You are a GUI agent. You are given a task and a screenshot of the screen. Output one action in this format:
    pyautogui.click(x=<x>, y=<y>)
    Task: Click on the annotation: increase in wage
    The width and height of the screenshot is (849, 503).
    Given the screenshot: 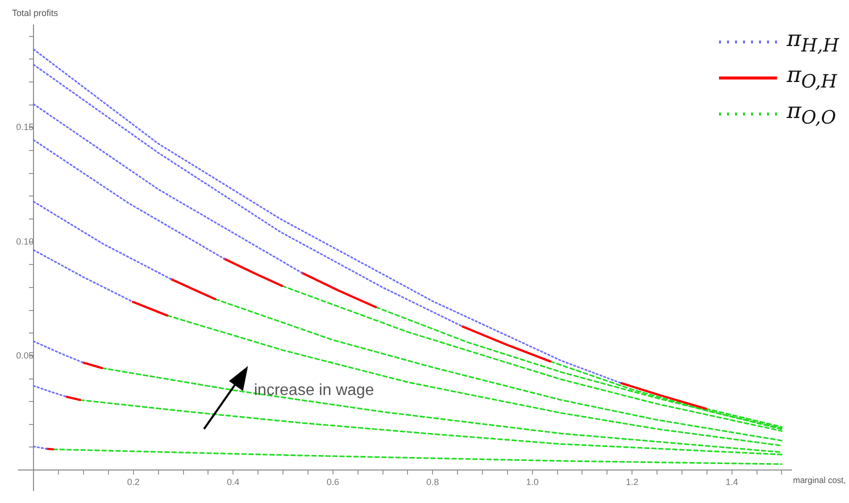 What is the action you would take?
    pyautogui.click(x=314, y=391)
    